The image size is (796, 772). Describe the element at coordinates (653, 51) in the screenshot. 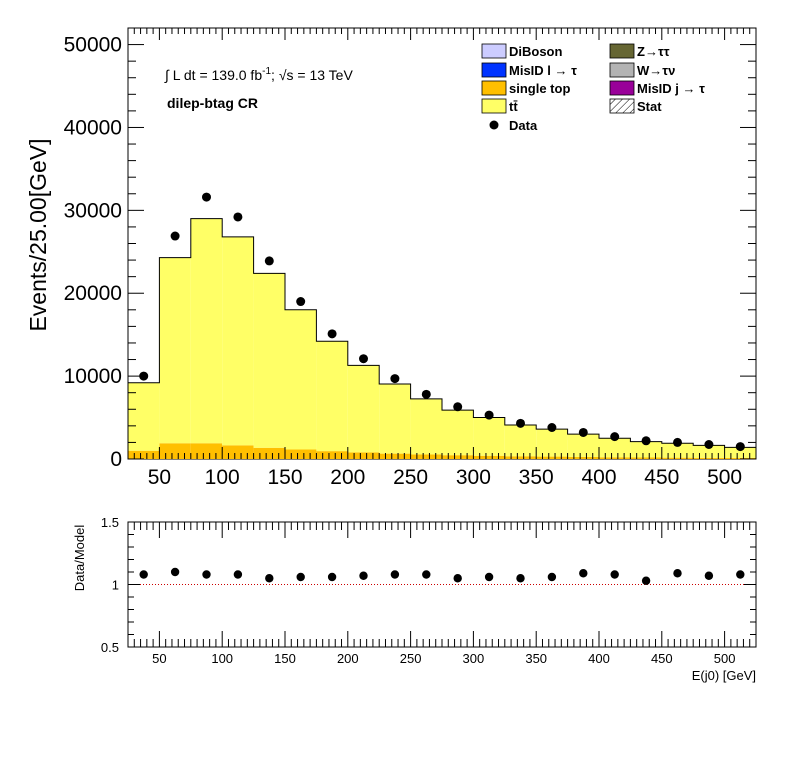

I see `legend-label: Z→ττ` at that location.